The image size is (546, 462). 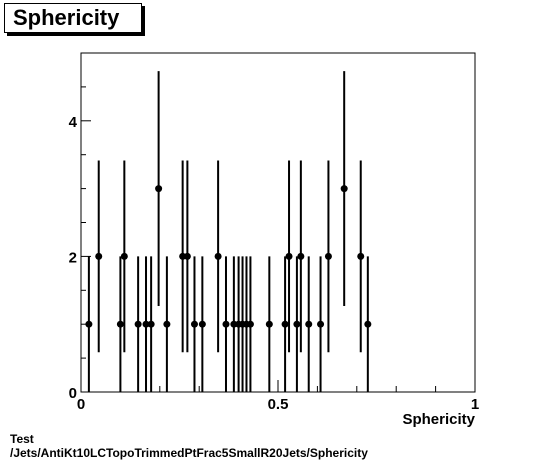 I want to click on y-tick-label: 2, so click(x=73, y=257).